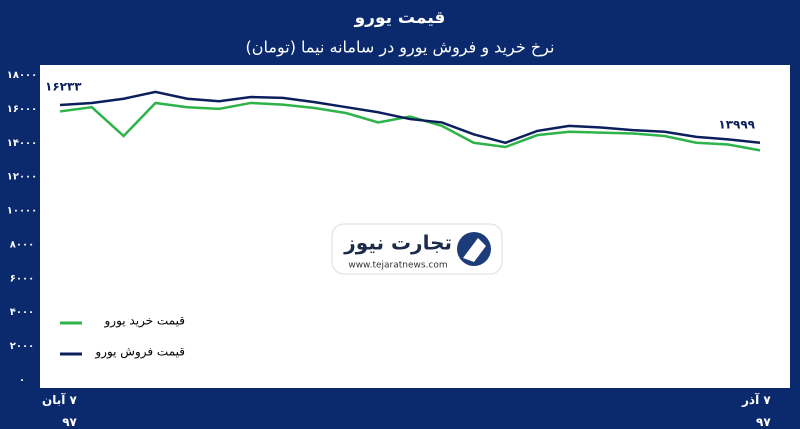 Image resolution: width=800 pixels, height=429 pixels. Describe the element at coordinates (736, 124) in the screenshot. I see `data-label: ۱۳۹۹۹` at that location.